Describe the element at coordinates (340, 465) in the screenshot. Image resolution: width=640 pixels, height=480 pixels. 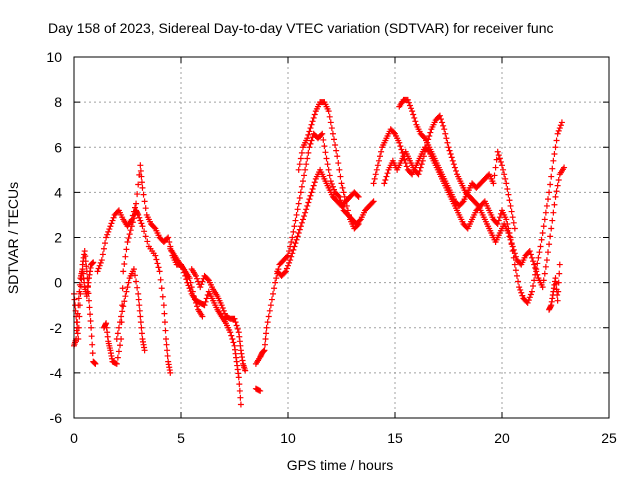
I see `x-axis-label: GPS time / hours` at that location.